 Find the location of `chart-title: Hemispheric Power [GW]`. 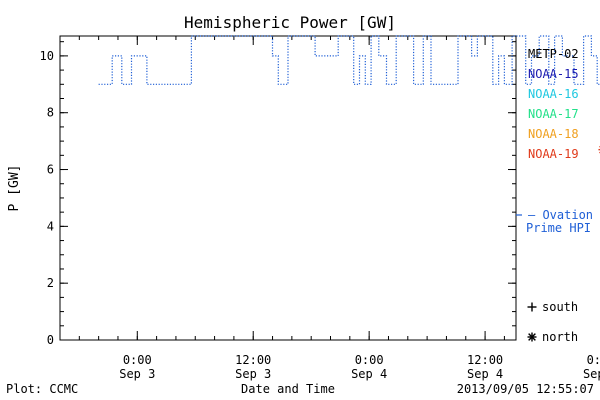

chart-title: Hemispheric Power [GW] is located at coordinates (290, 22).